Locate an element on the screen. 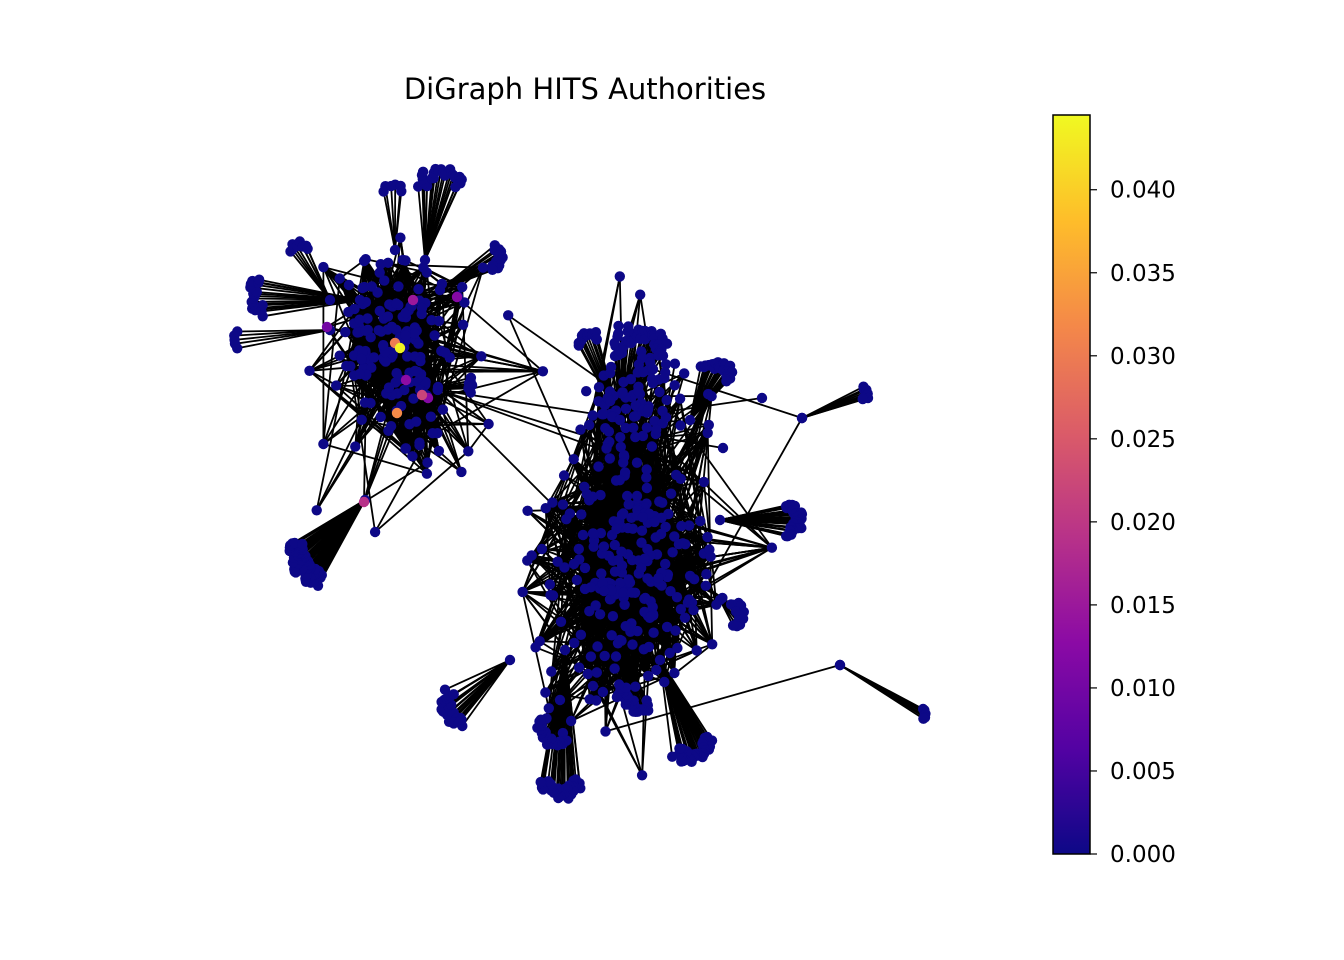 The height and width of the screenshot is (960, 1344). colorbar-tick-label: 0.030 is located at coordinates (1143, 357).